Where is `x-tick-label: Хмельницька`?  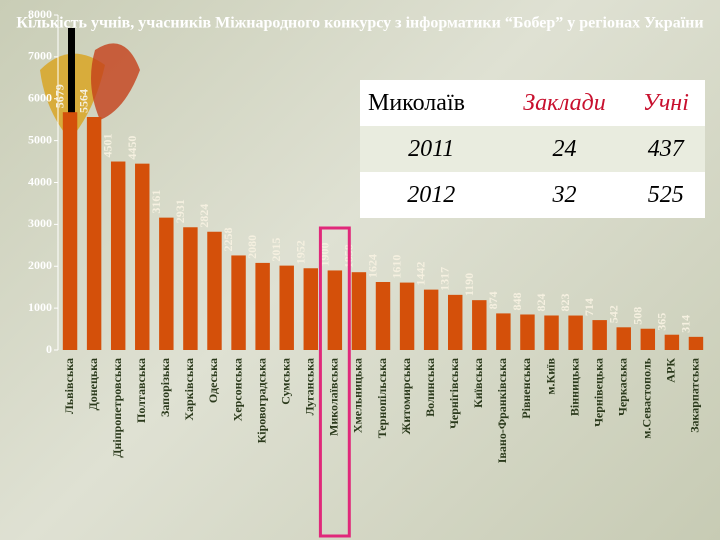
x-tick-label: Хмельницька is located at coordinates (358, 395).